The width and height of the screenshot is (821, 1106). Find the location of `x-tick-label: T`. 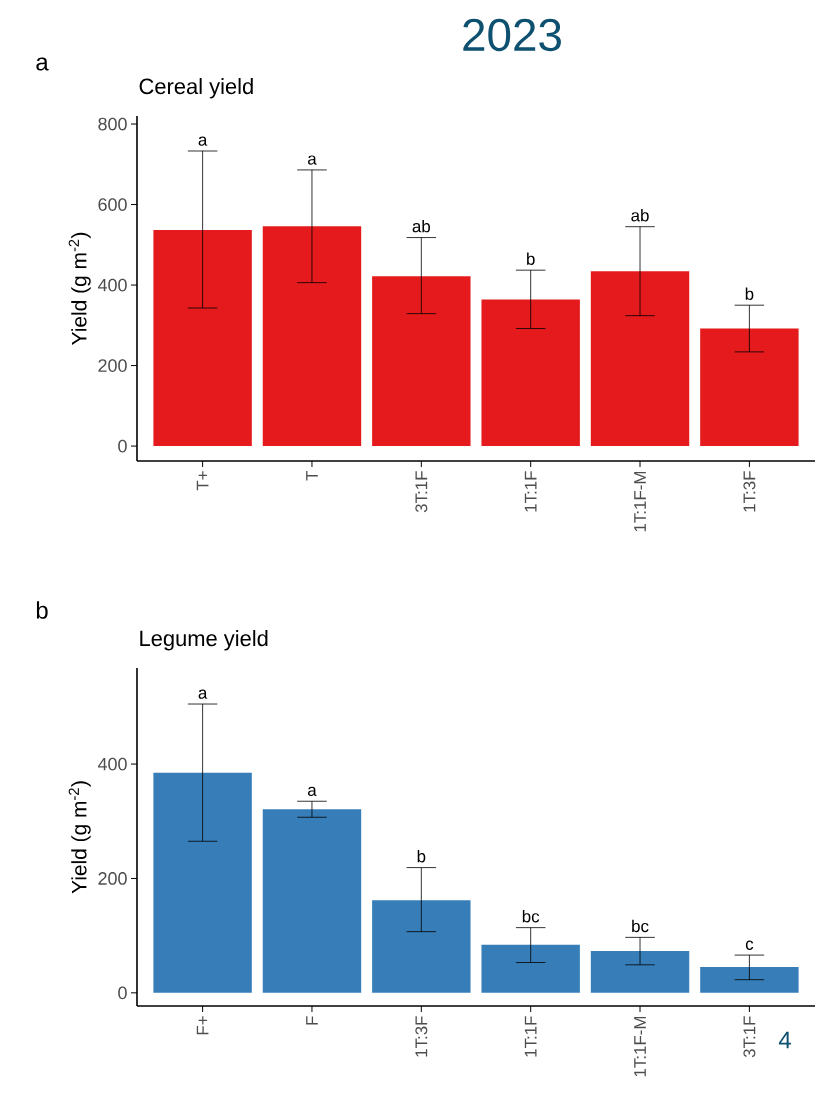

x-tick-label: T is located at coordinates (312, 475).